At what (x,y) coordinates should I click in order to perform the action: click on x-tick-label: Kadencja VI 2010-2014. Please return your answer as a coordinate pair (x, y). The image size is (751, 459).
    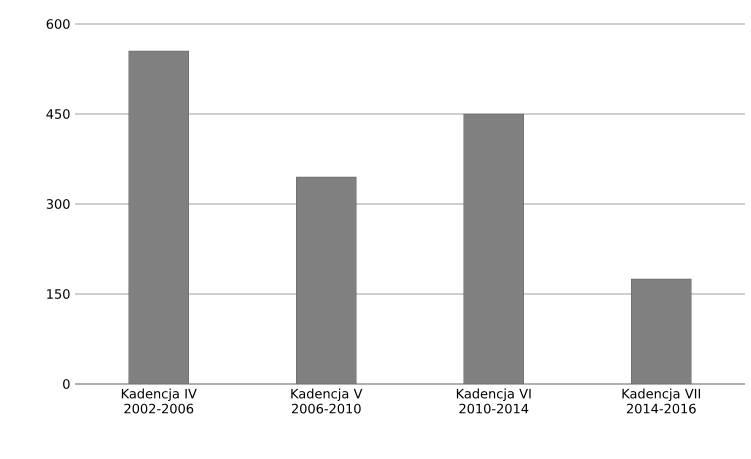
    Looking at the image, I should click on (493, 401).